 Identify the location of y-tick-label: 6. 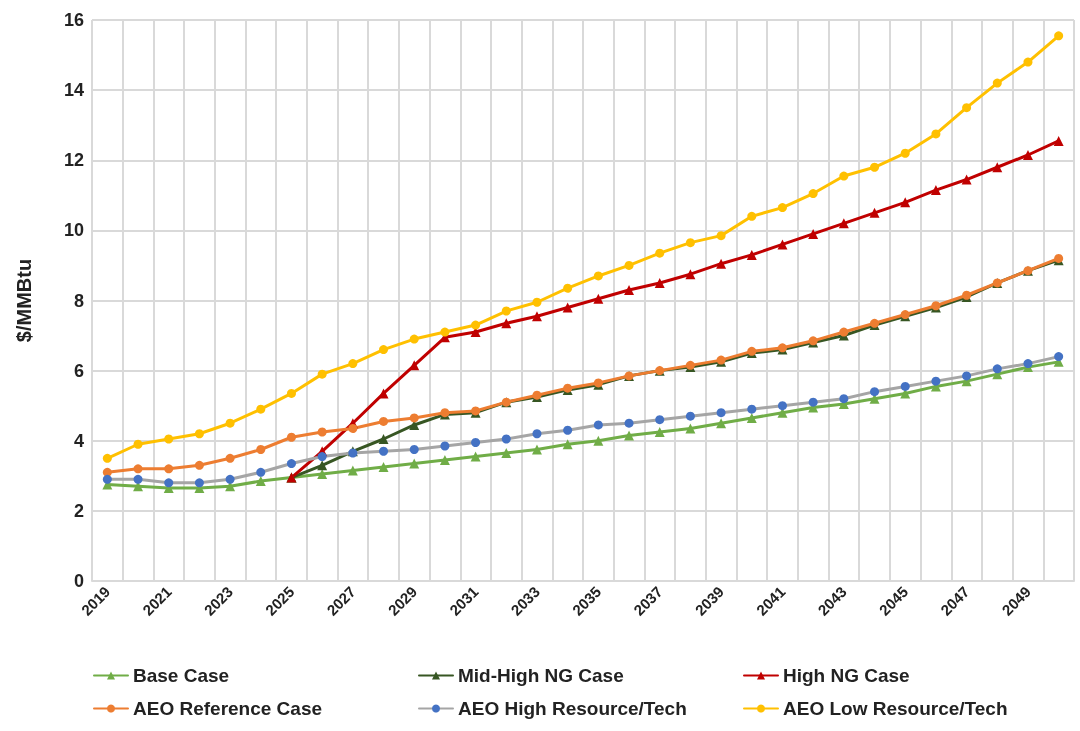
(78, 370).